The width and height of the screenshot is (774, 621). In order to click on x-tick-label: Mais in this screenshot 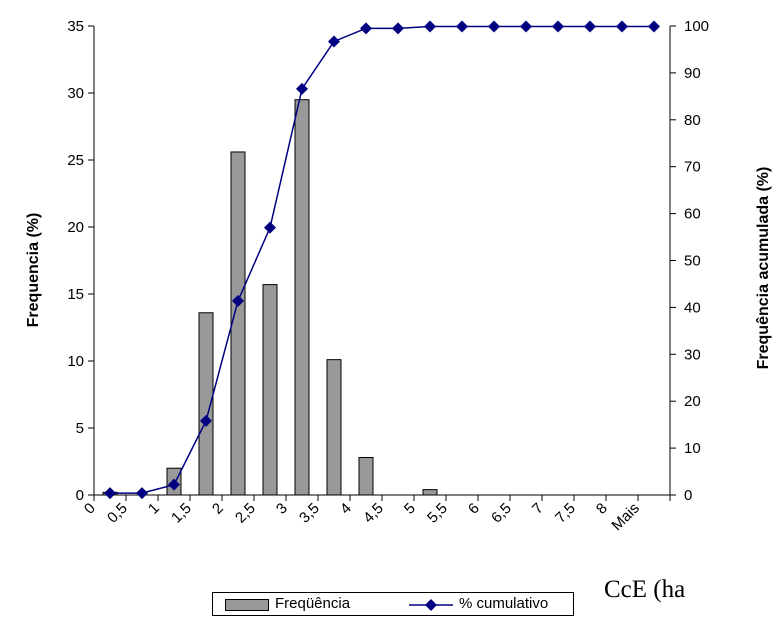, I will do `click(625, 517)`.